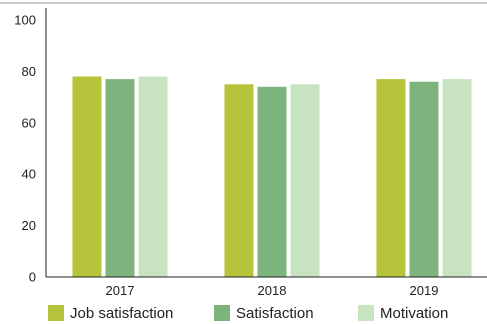  I want to click on y-tick-label-0: 0, so click(32, 277).